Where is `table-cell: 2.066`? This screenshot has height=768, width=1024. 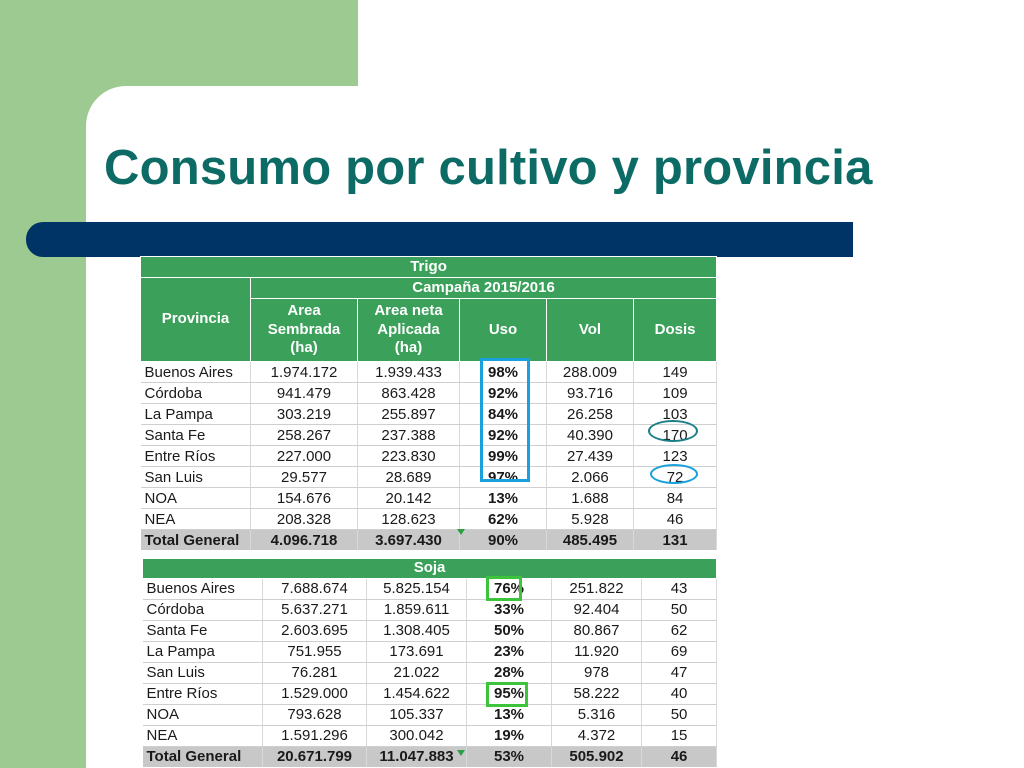
table-cell: 2.066 is located at coordinates (590, 477).